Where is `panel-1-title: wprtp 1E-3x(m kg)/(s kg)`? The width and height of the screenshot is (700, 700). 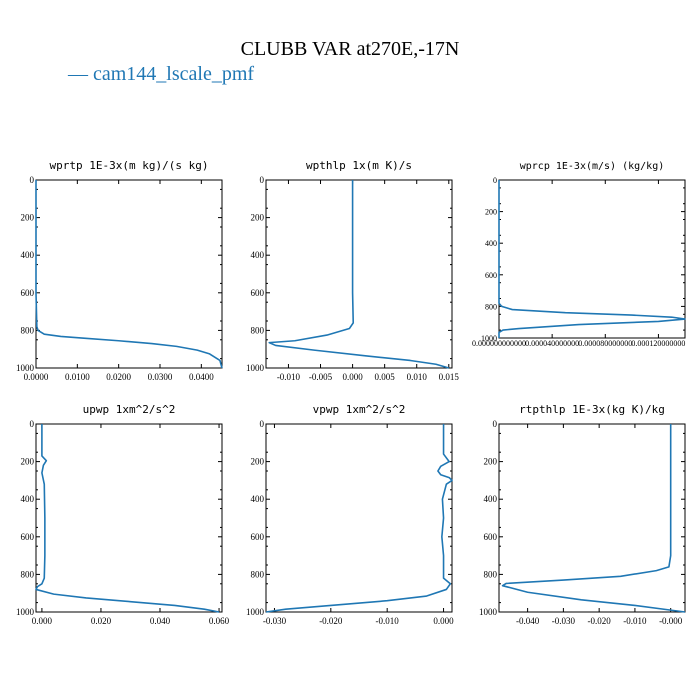 panel-1-title: wprtp 1E-3x(m kg)/(s kg) is located at coordinates (129, 165).